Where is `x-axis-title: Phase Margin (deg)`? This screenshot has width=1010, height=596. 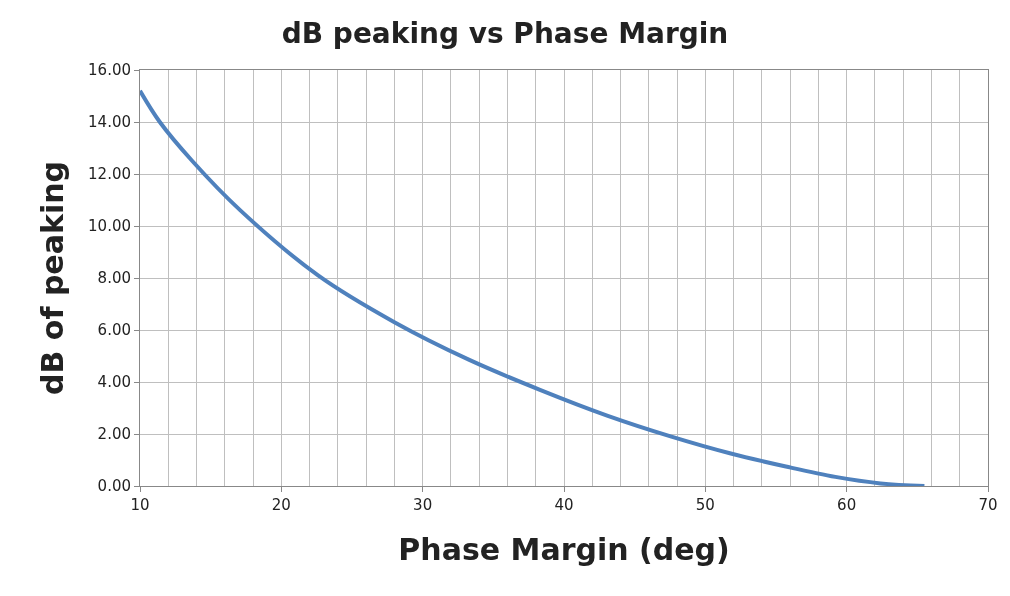
x-axis-title: Phase Margin (deg) is located at coordinates (564, 549).